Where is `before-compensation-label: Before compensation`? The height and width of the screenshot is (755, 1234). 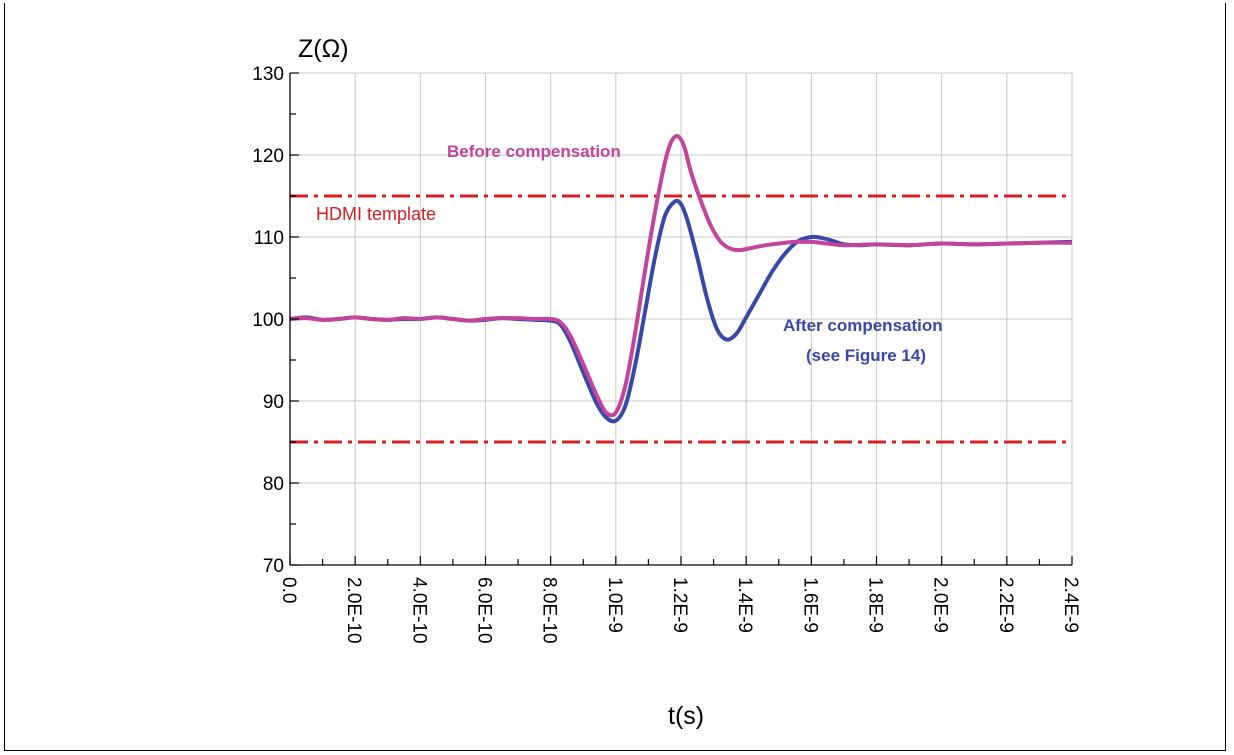
before-compensation-label: Before compensation is located at coordinates (534, 151).